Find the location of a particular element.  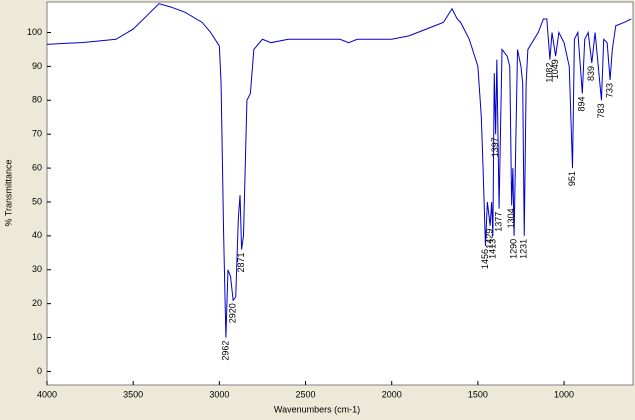

peak-label: 839 is located at coordinates (591, 73).